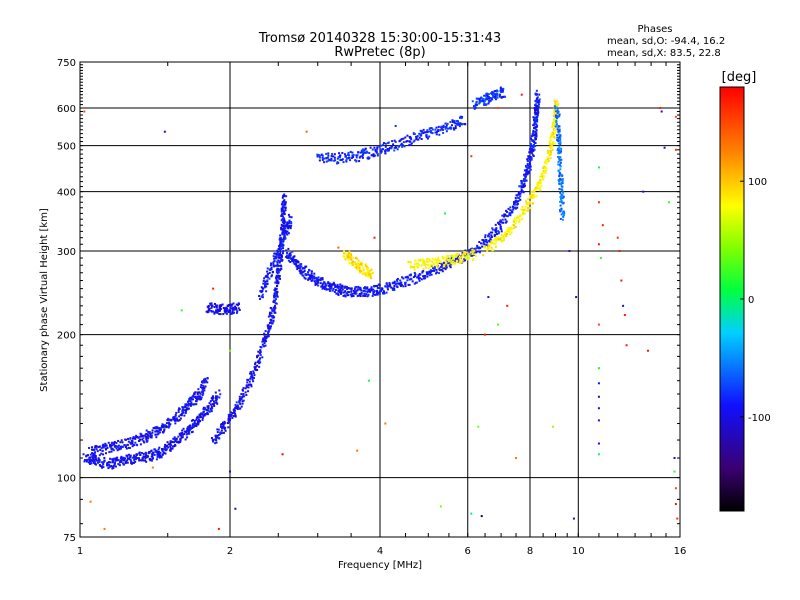  What do you see at coordinates (66, 109) in the screenshot?
I see `y-tick-label: 600` at bounding box center [66, 109].